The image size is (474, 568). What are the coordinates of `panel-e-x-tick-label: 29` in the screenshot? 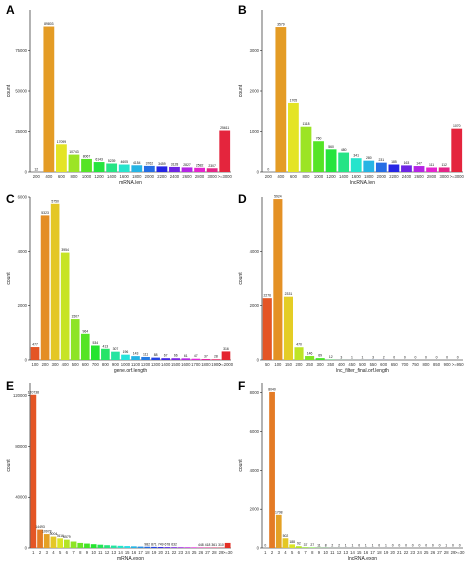 It's located at (221, 552).